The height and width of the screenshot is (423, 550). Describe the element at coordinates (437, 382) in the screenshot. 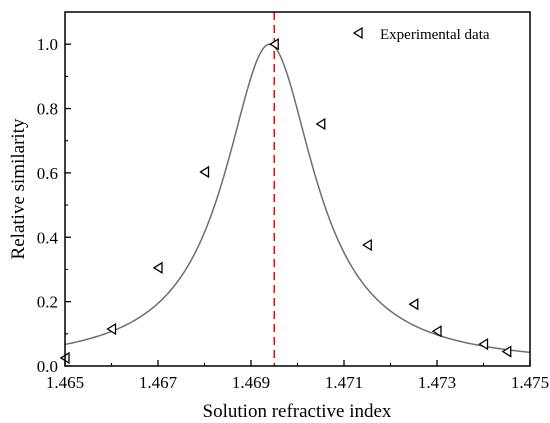

I see `x-tick-label: 1.473` at that location.